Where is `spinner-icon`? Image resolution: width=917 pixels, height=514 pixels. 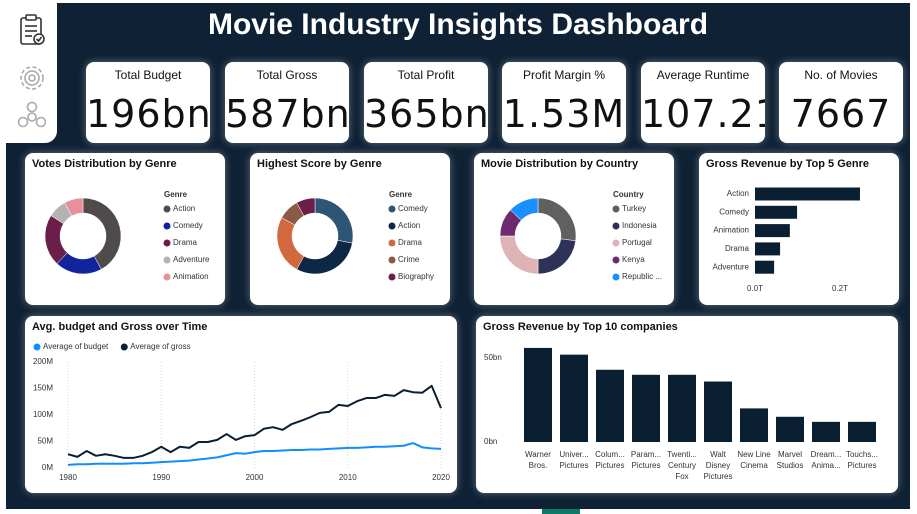
spinner-icon is located at coordinates (32, 114).